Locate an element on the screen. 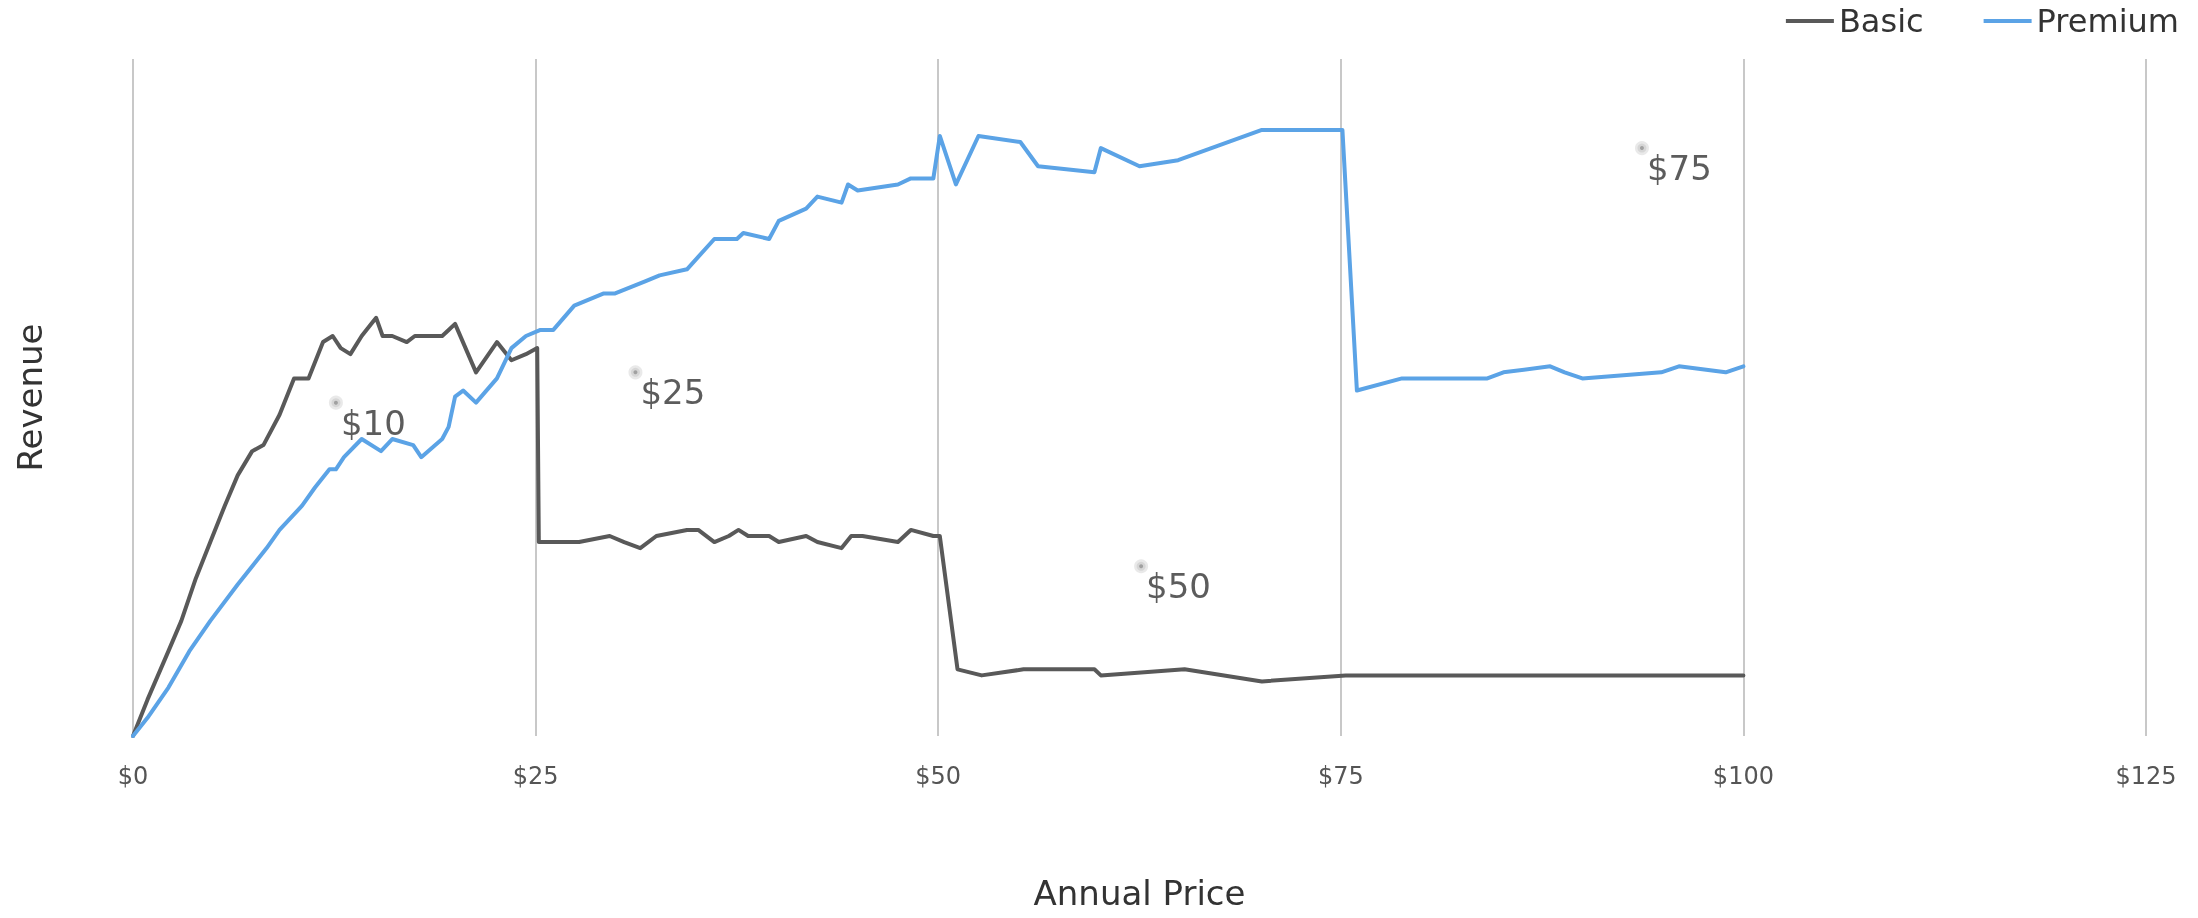  annotation: $25 is located at coordinates (673, 392).